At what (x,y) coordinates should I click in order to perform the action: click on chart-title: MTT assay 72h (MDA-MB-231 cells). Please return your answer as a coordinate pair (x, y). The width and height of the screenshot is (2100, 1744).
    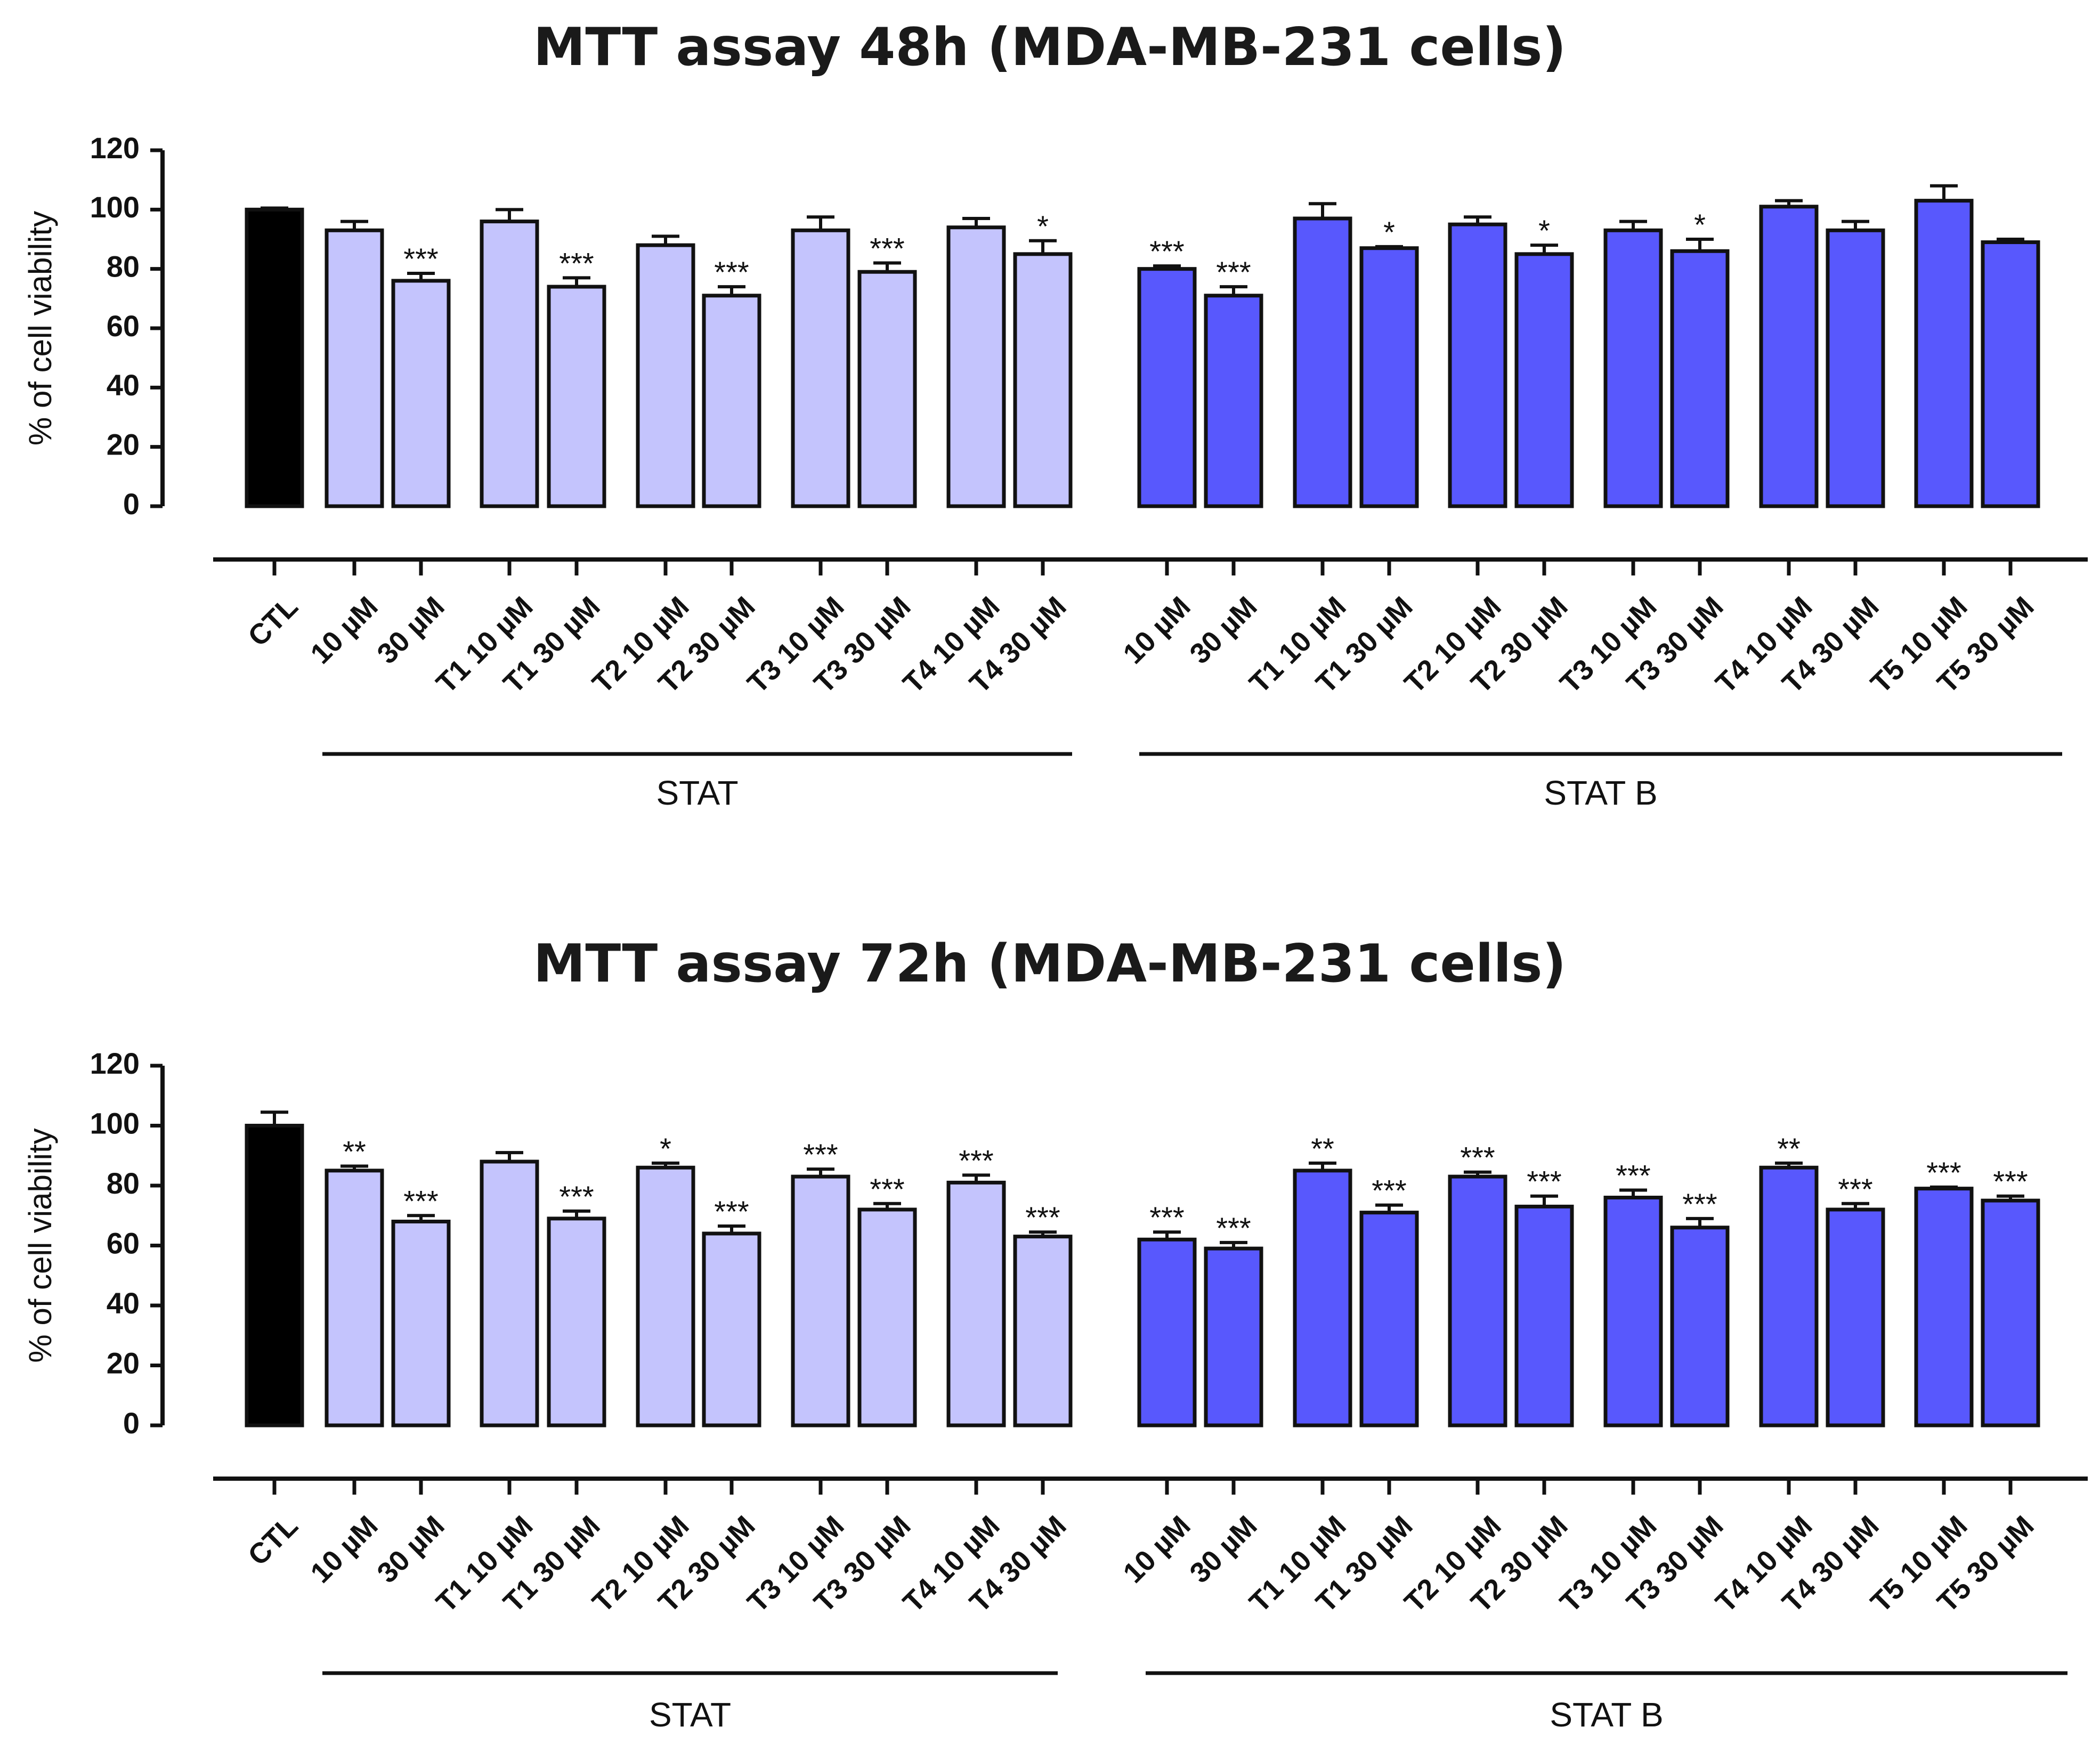
    Looking at the image, I should click on (1049, 964).